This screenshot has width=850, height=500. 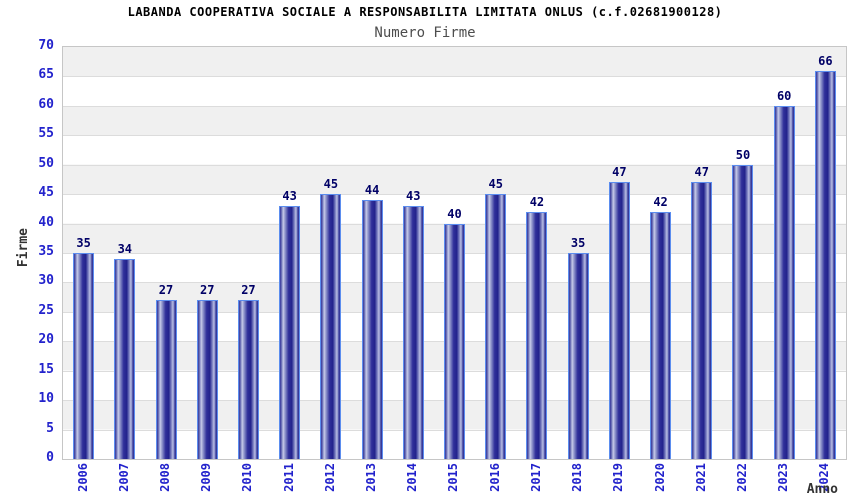 I want to click on y-tick-label: 10, so click(x=46, y=399).